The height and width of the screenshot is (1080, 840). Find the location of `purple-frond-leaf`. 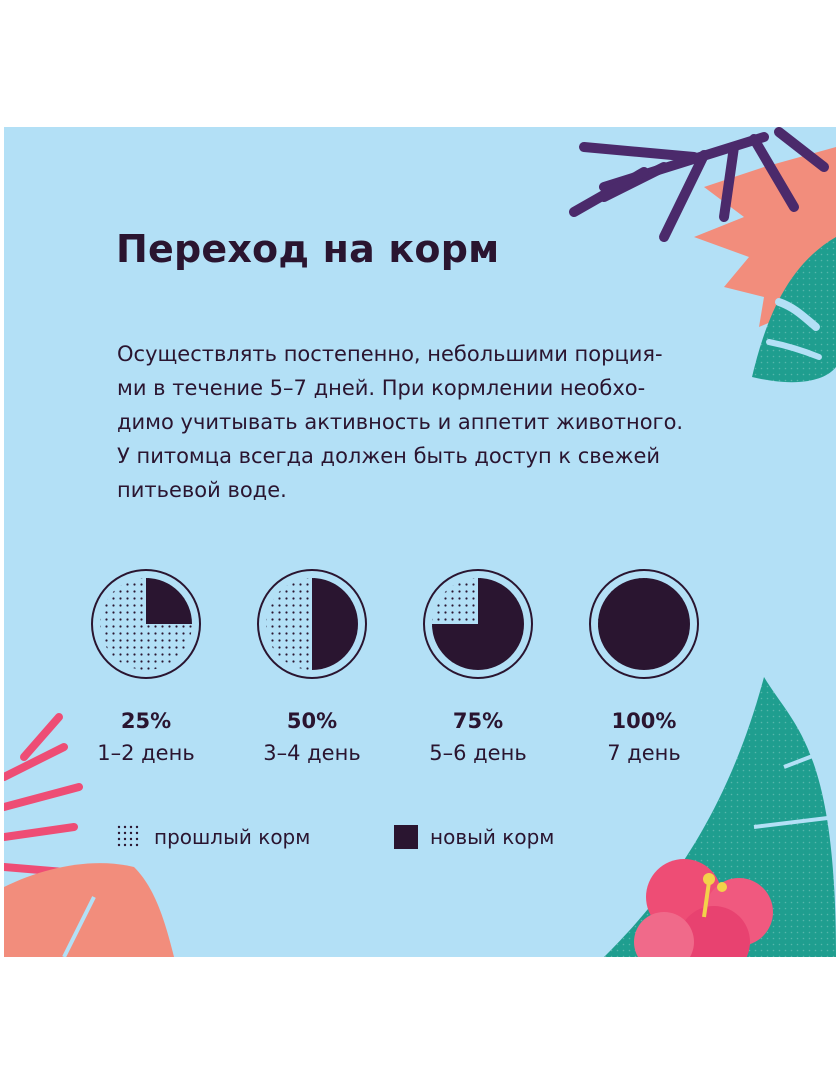

purple-frond-leaf is located at coordinates (699, 184).